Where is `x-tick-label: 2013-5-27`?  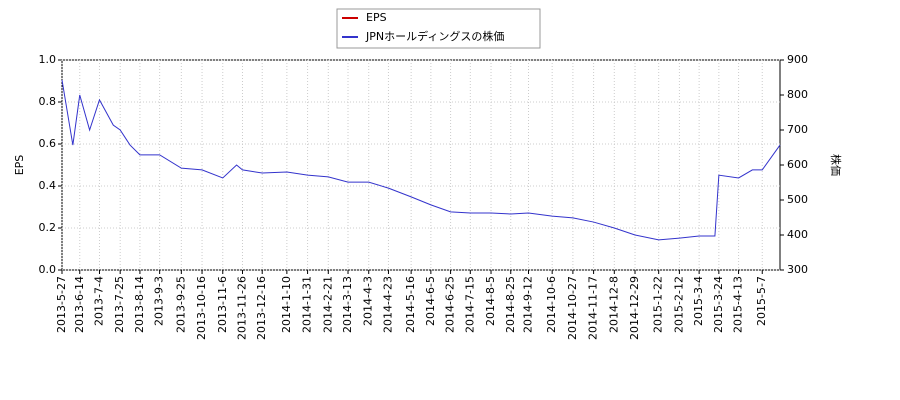 x-tick-label: 2013-5-27 is located at coordinates (61, 304).